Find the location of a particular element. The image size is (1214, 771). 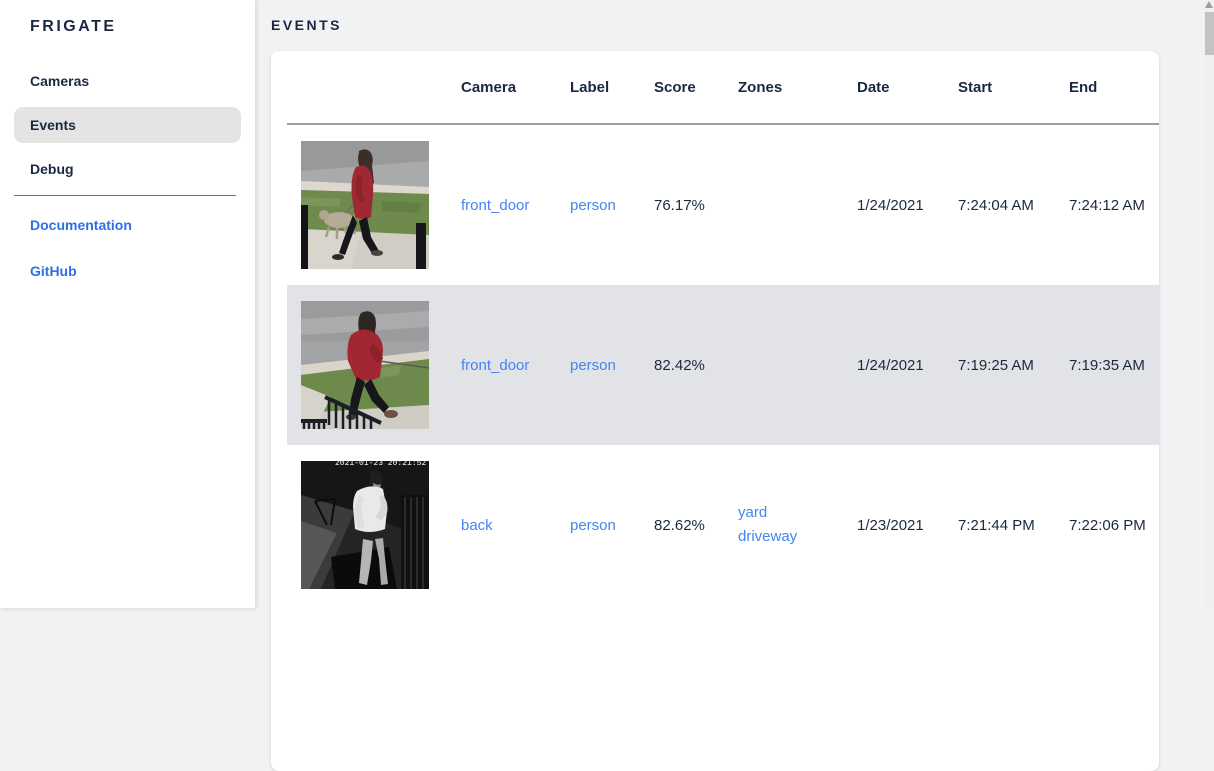

score-value: 82.62% is located at coordinates (679, 525).